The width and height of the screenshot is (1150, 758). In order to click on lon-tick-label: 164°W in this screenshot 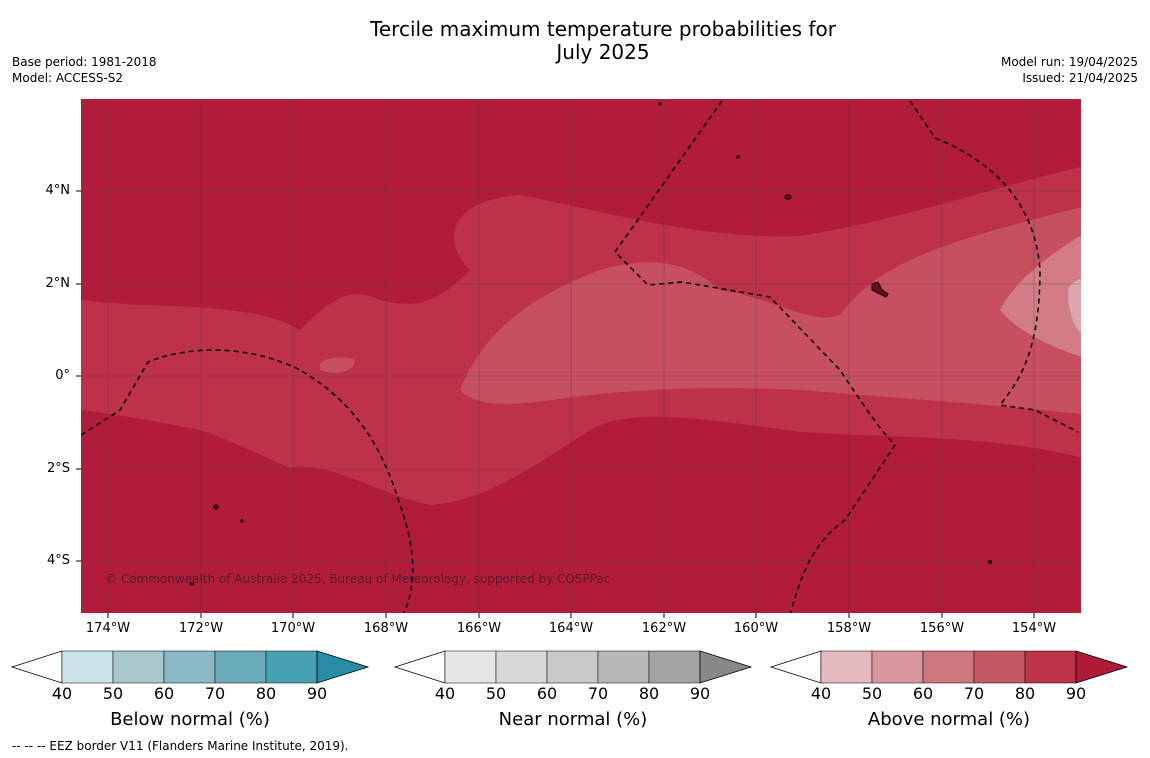, I will do `click(571, 628)`.